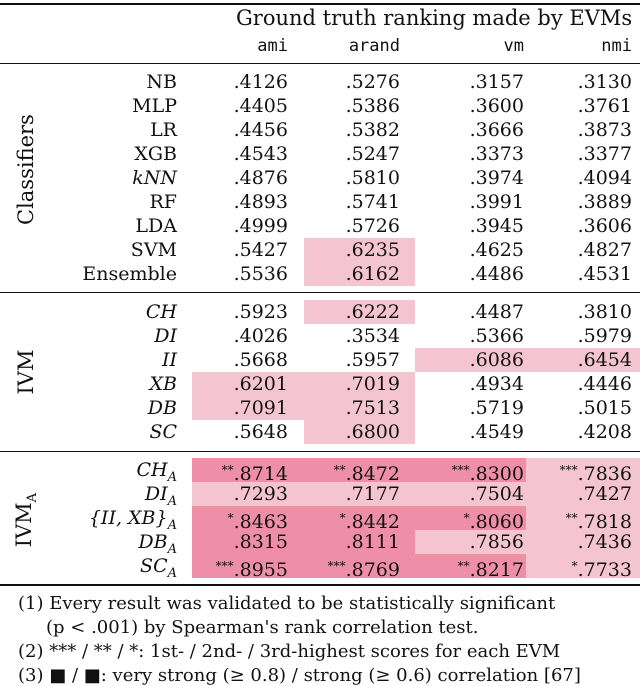  I want to click on highlight-ensemble-arand, so click(359, 274).